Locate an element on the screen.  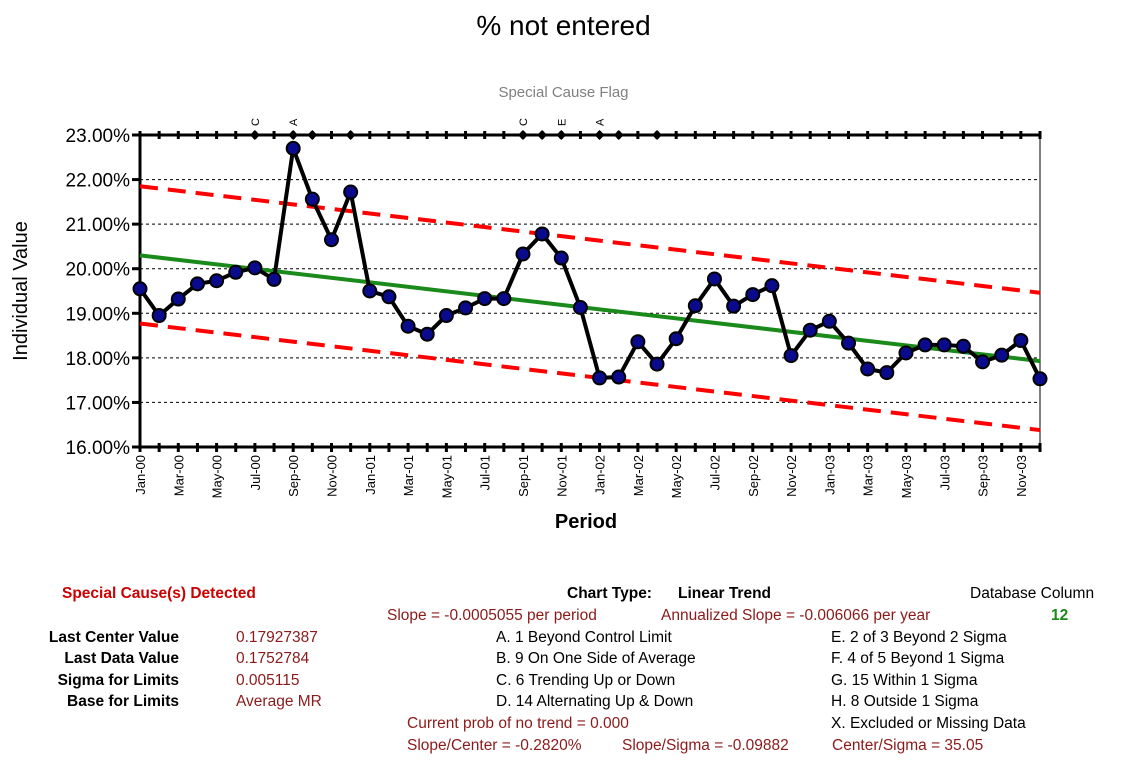
y-axis-title: Individual Value is located at coordinates (21, 291).